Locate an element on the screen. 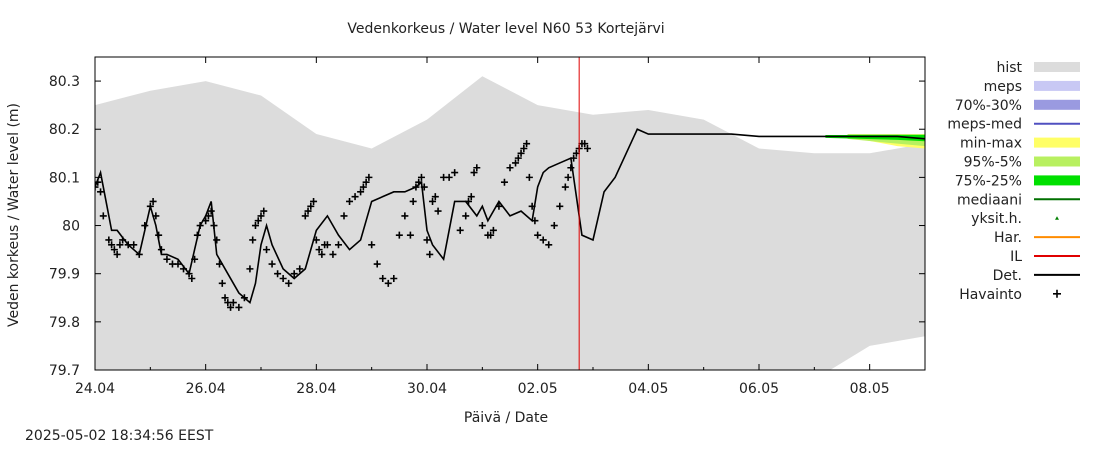 The height and width of the screenshot is (450, 1100). y-tick-label: 80.3 is located at coordinates (64, 82).